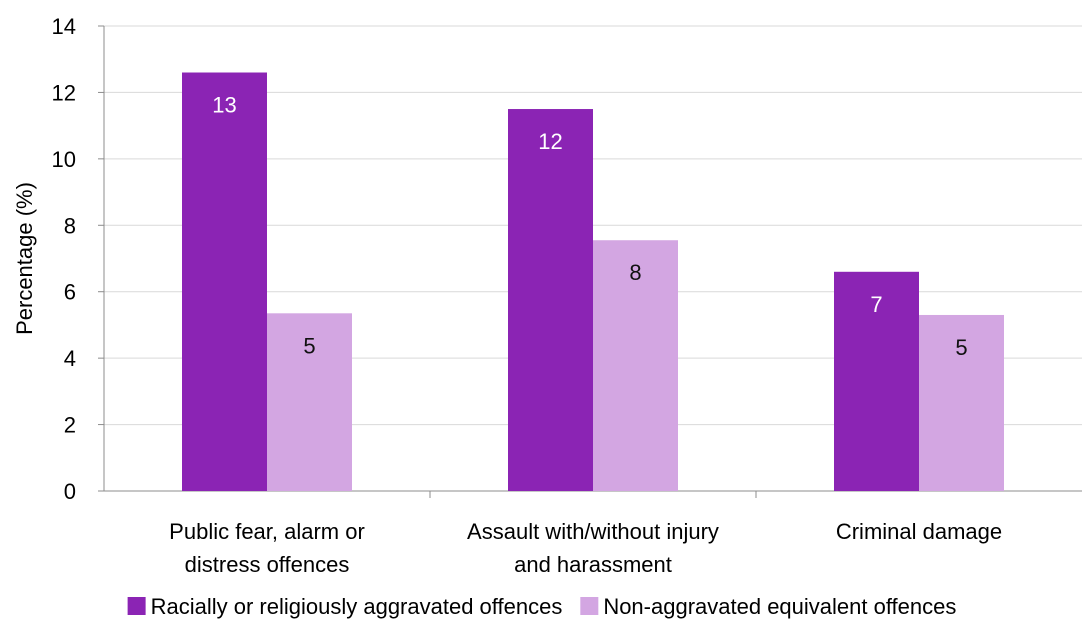  Describe the element at coordinates (267, 531) in the screenshot. I see `x-tick-label: Public fear, alarm or` at that location.